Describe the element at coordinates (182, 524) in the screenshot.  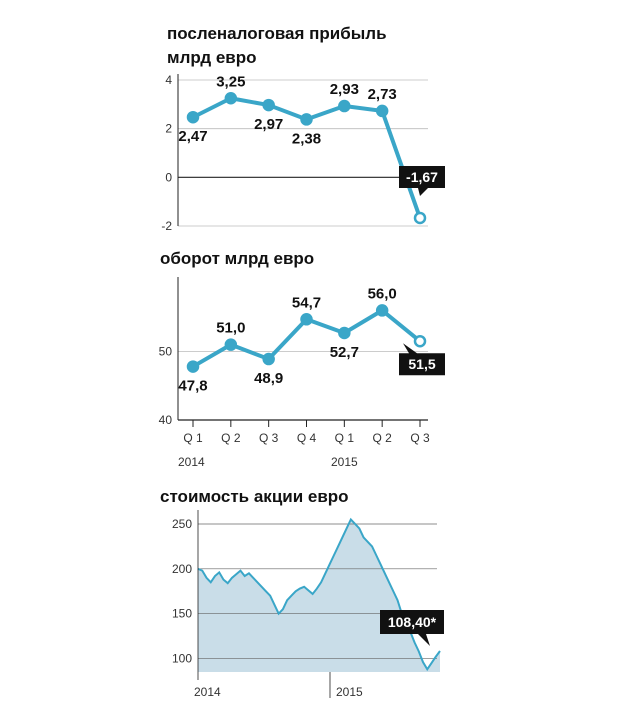
I see `y-tick-label: 250` at that location.